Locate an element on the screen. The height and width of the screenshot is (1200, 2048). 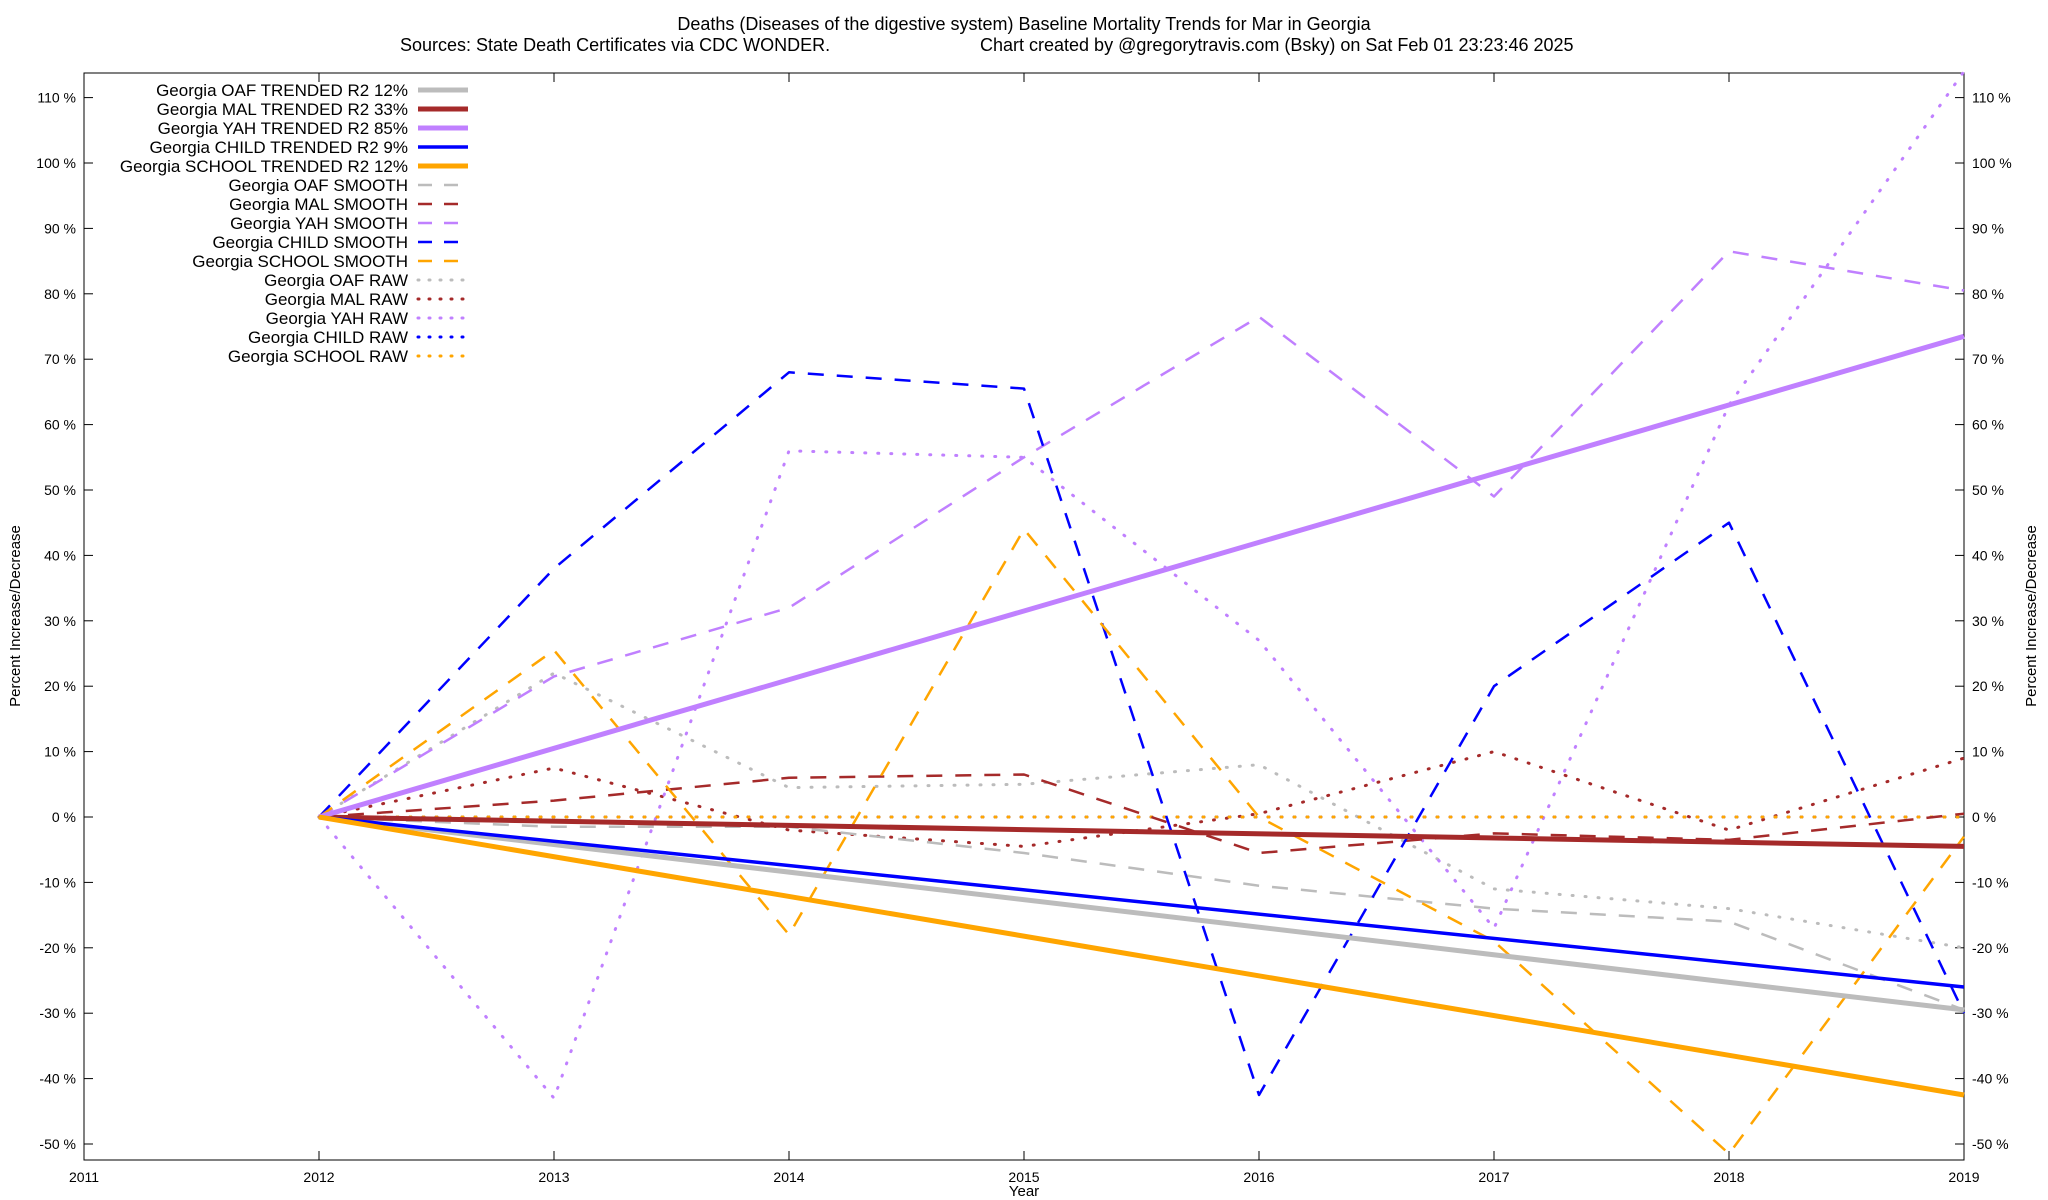
y-tick-label-right: -40 % is located at coordinates (1990, 1079).